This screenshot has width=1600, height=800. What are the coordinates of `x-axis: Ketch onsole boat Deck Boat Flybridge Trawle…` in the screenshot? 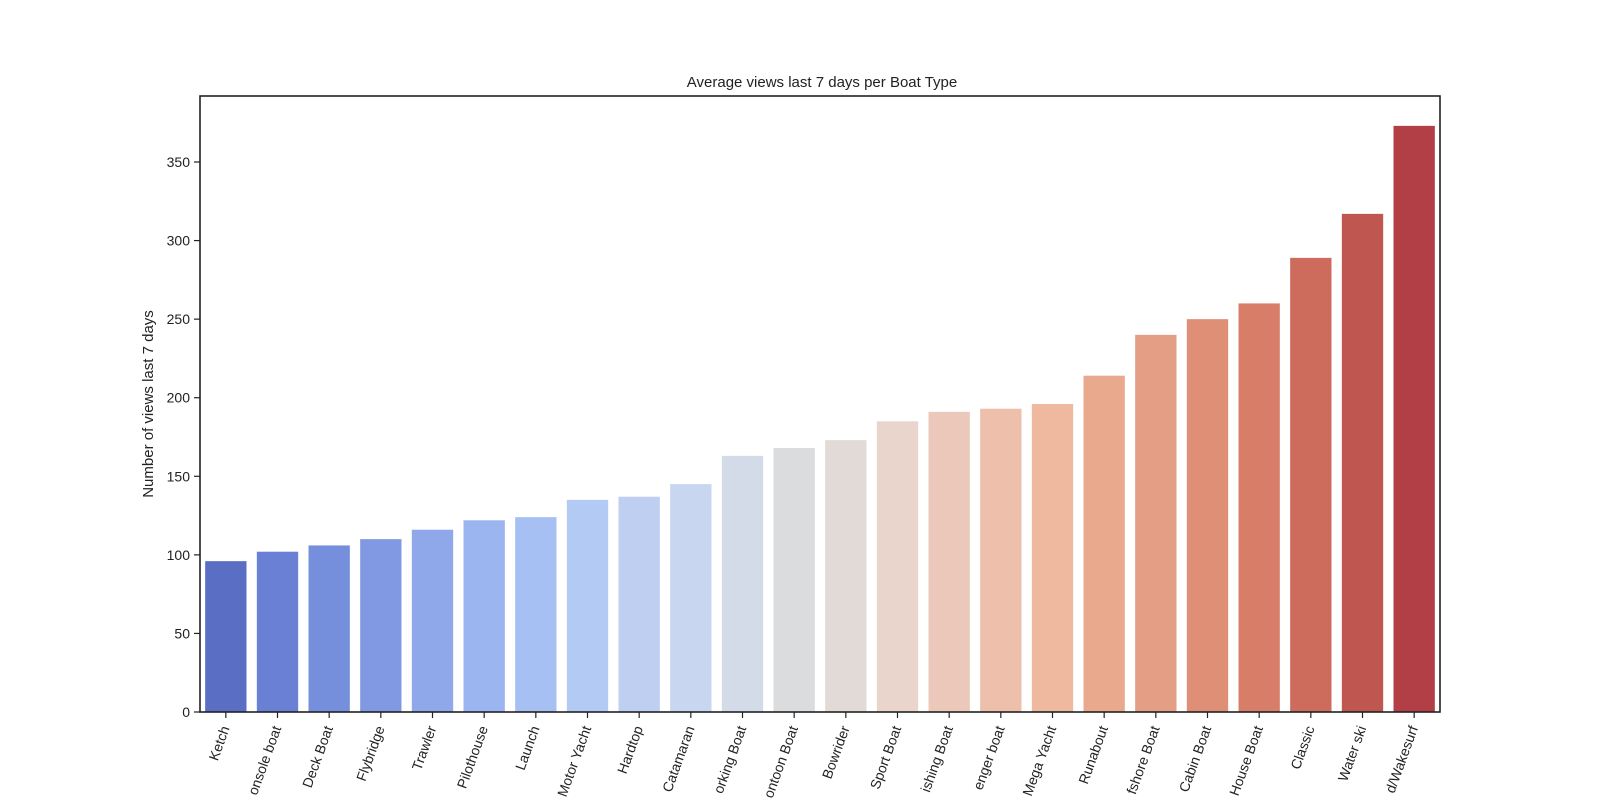 It's located at (813, 756).